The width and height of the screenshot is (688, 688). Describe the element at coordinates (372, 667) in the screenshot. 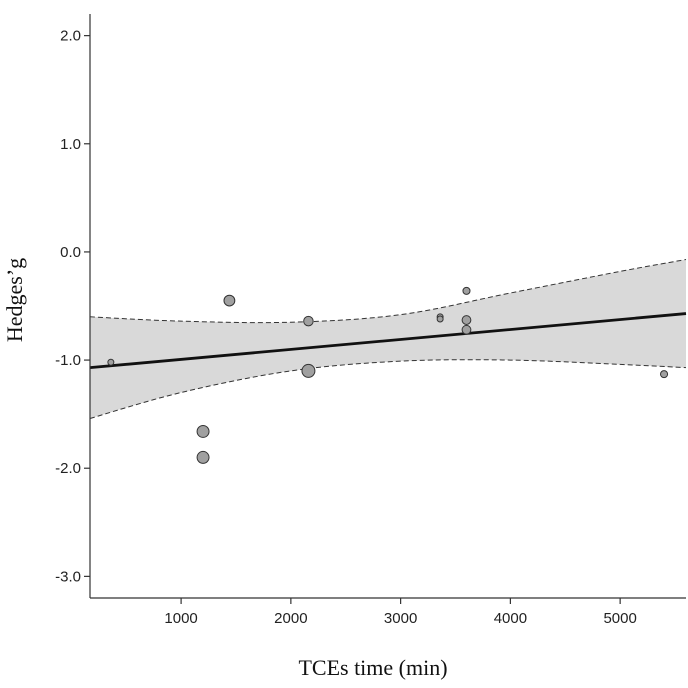

I see `x-axis-title: TCEs time (min)` at that location.